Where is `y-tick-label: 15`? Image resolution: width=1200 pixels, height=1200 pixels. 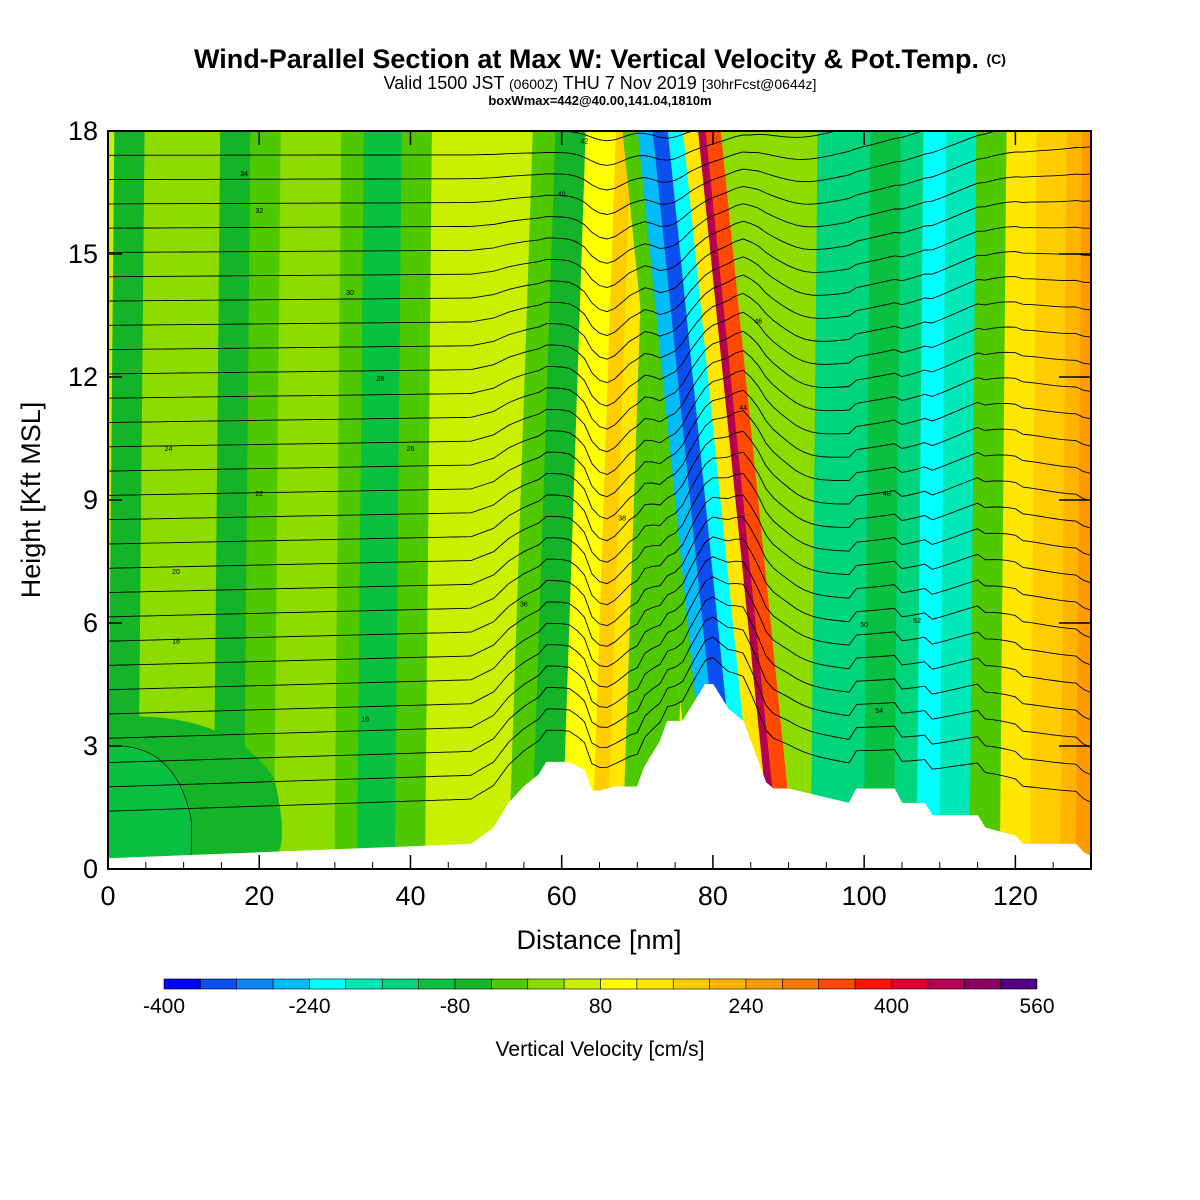 y-tick-label: 15 is located at coordinates (83, 254).